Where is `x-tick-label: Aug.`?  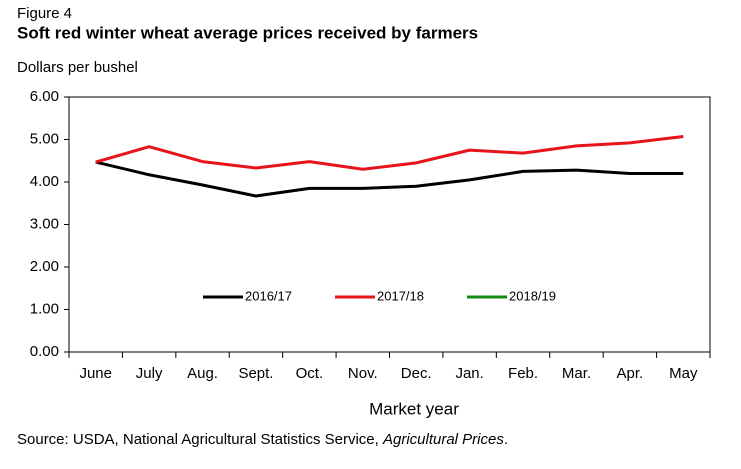
x-tick-label: Aug. is located at coordinates (202, 373).